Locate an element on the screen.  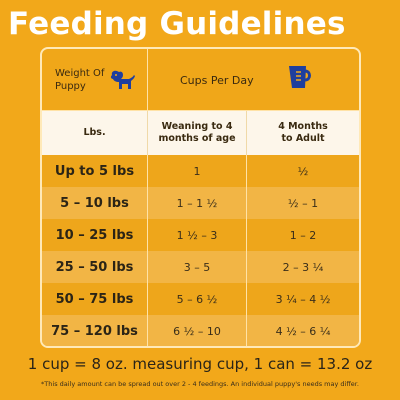
table-row: Up to 5 lbs 1 ½ is located at coordinates (200, 171).